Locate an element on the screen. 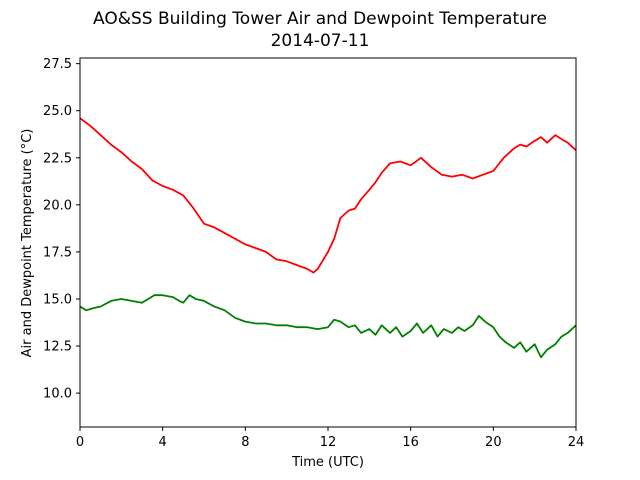 The height and width of the screenshot is (480, 640). y-tick-label: 10.0 is located at coordinates (57, 394).